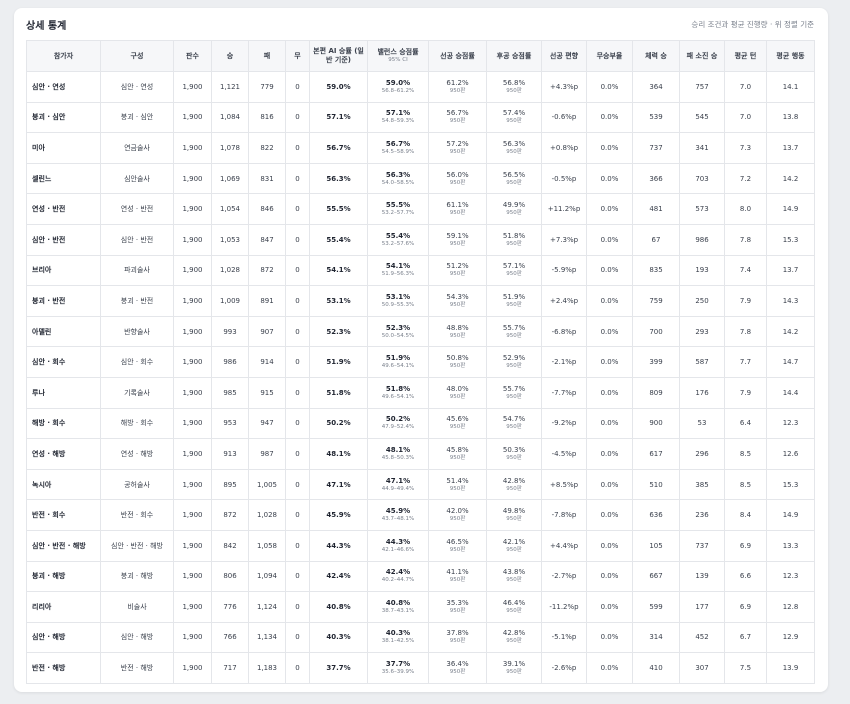  I want to click on table-cell: 50.3% 950판, so click(514, 454).